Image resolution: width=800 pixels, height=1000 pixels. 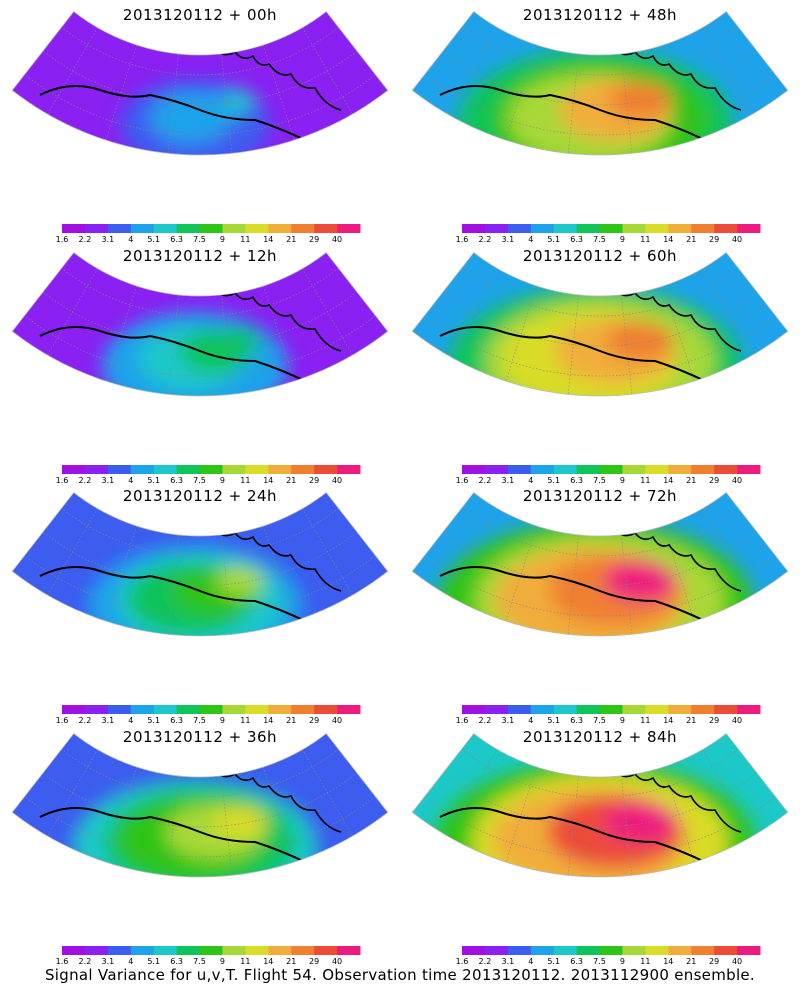 I want to click on variance-map, so click(x=600, y=121).